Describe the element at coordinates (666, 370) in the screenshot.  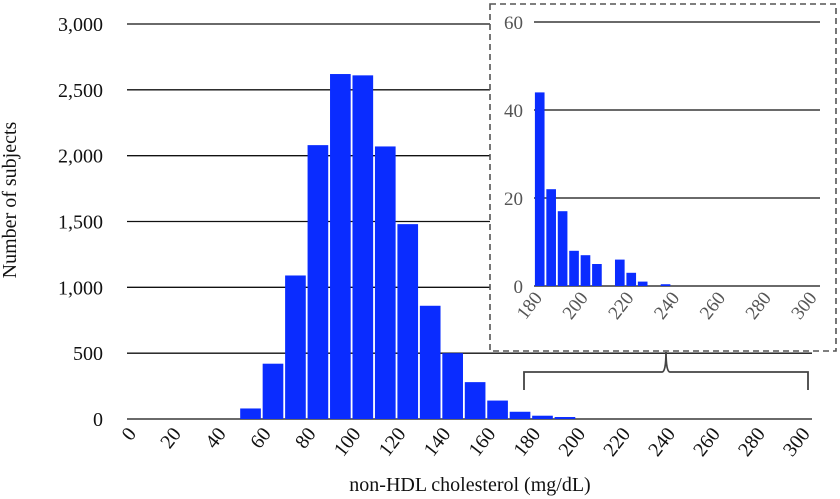
I see `range-brace` at that location.